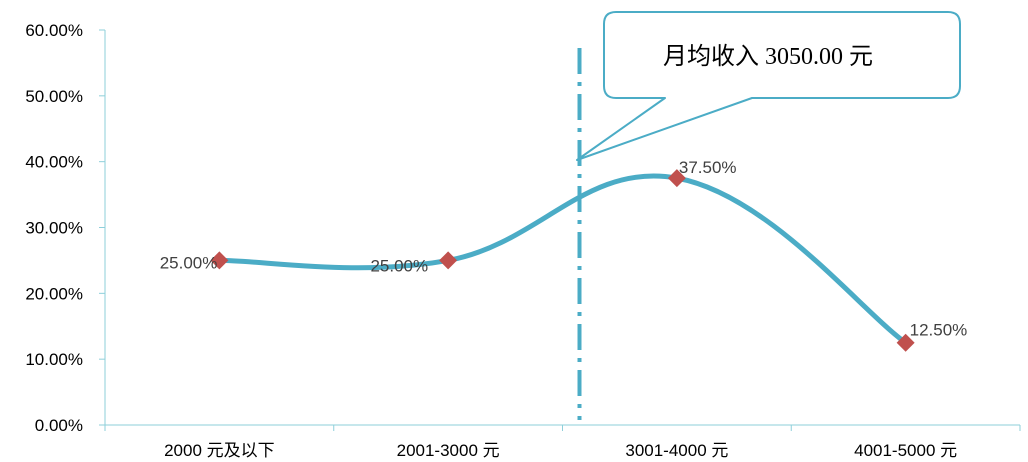 Image resolution: width=1028 pixels, height=462 pixels. Describe the element at coordinates (54, 293) in the screenshot. I see `y-tick-label: 20.00%` at that location.